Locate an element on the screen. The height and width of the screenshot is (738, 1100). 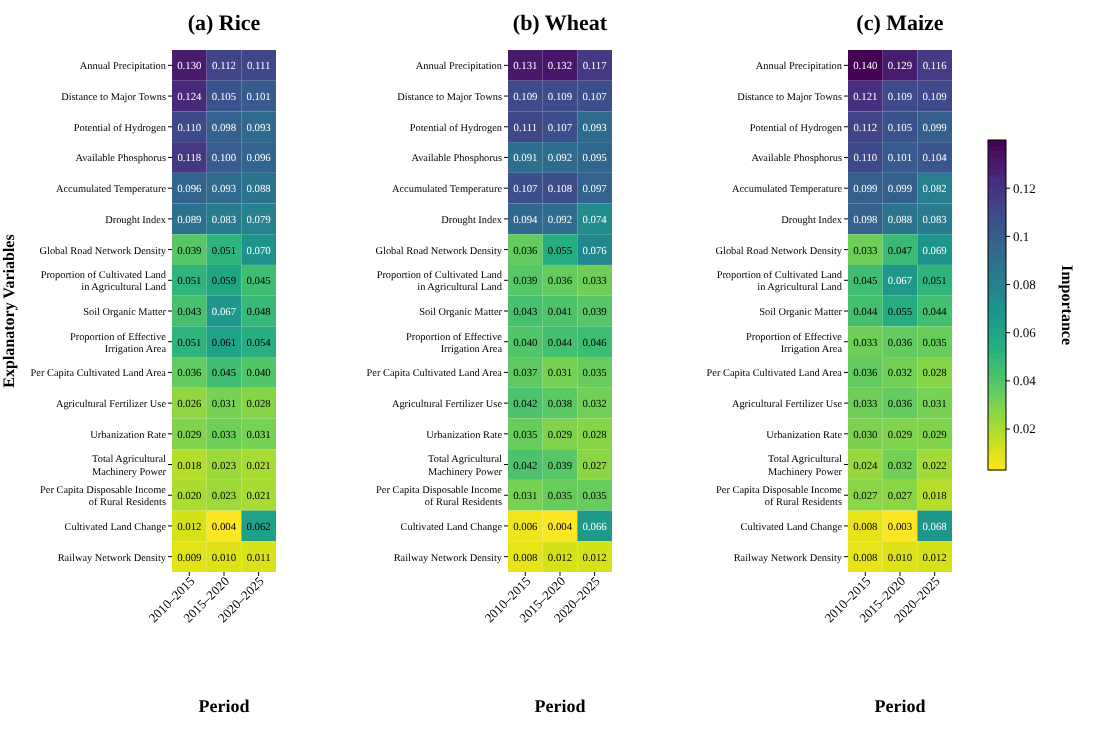
chart-title: (b) Wheat is located at coordinates (560, 24).